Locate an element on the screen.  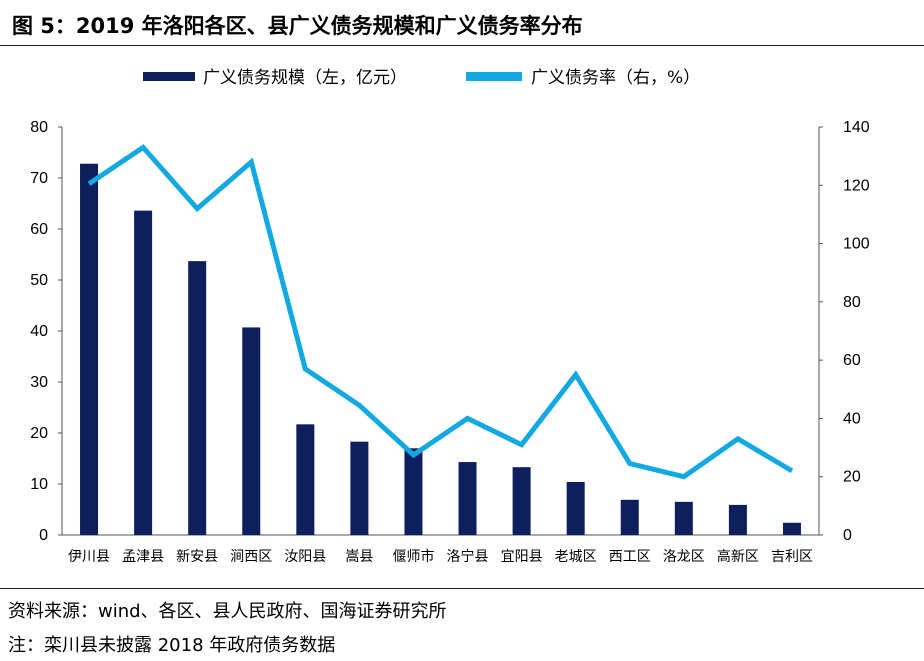
legend-line-label: 广义债务率（右，%） is located at coordinates (615, 78).